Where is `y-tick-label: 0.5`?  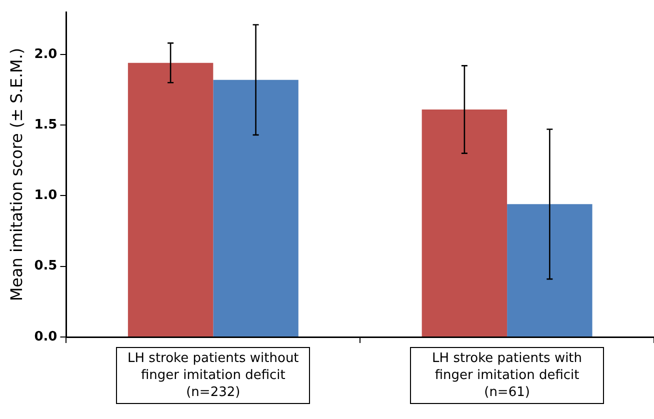 y-tick-label: 0.5 is located at coordinates (46, 266).